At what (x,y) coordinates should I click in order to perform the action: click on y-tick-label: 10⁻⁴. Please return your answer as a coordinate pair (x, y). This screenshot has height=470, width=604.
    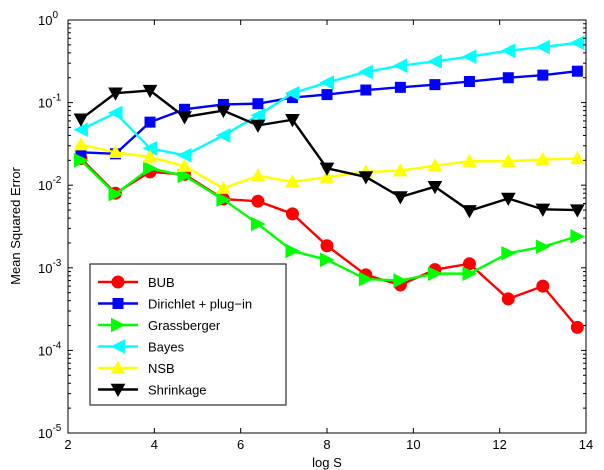
    Looking at the image, I should click on (50, 349).